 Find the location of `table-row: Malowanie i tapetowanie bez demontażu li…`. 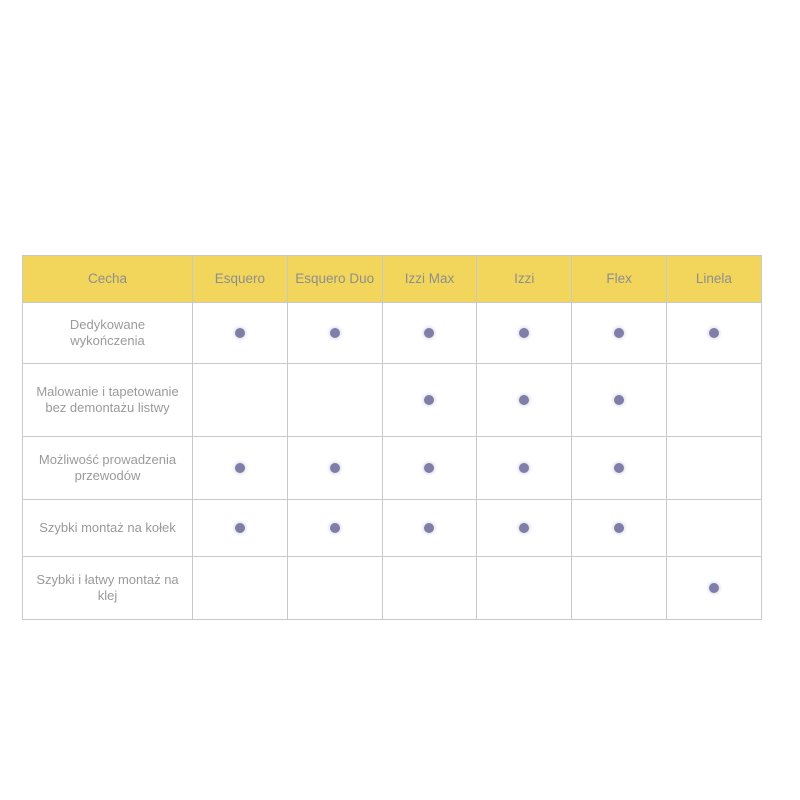

table-row: Malowanie i tapetowanie bez demontażu li… is located at coordinates (392, 400).